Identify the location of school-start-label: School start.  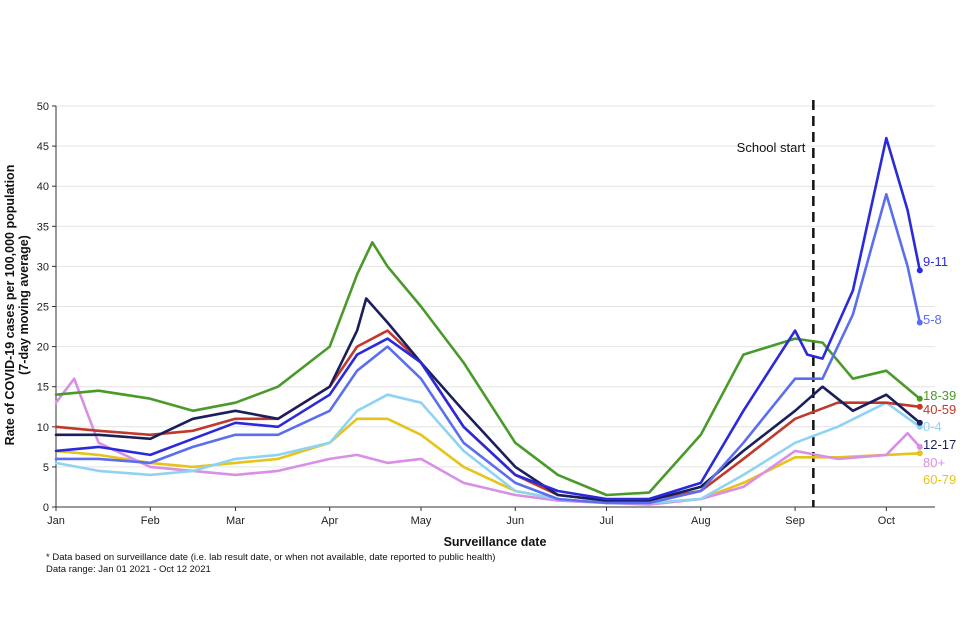
(771, 147).